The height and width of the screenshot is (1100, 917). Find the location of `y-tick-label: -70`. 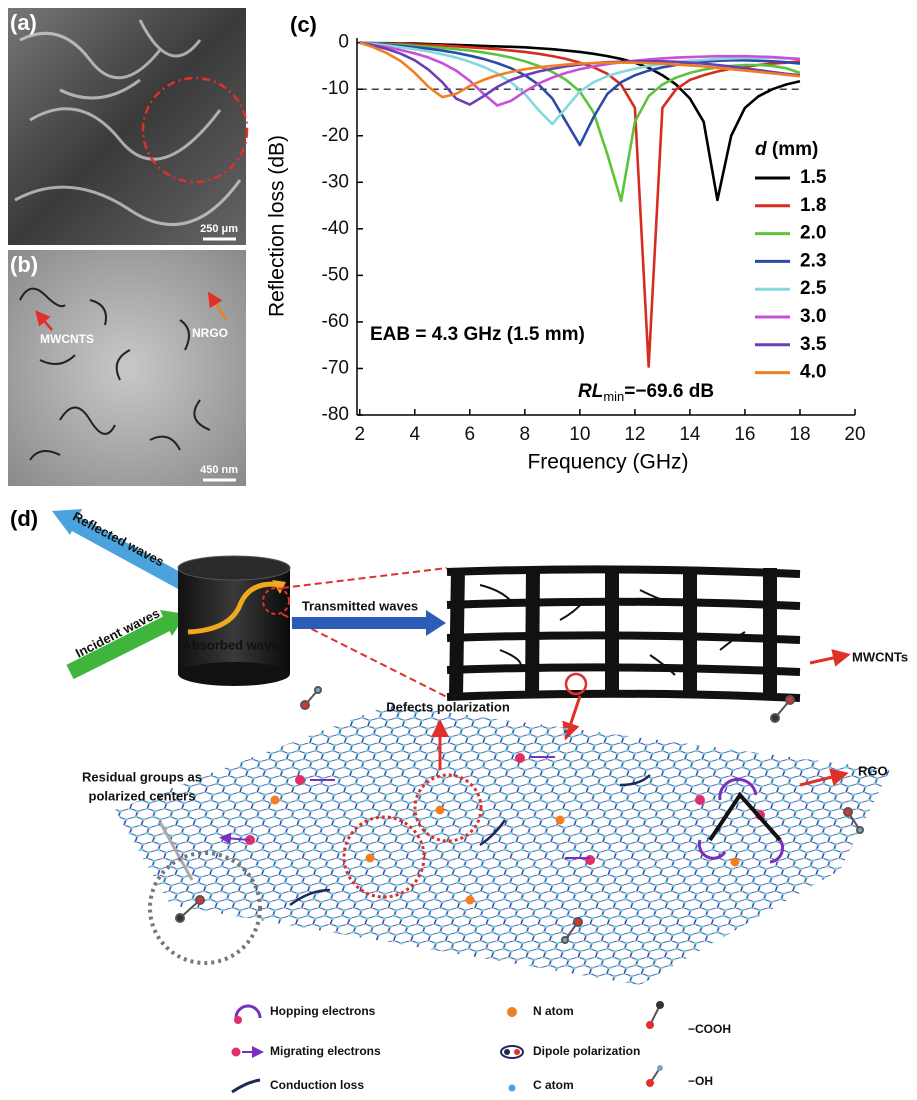

y-tick-label: -70 is located at coordinates (335, 367).